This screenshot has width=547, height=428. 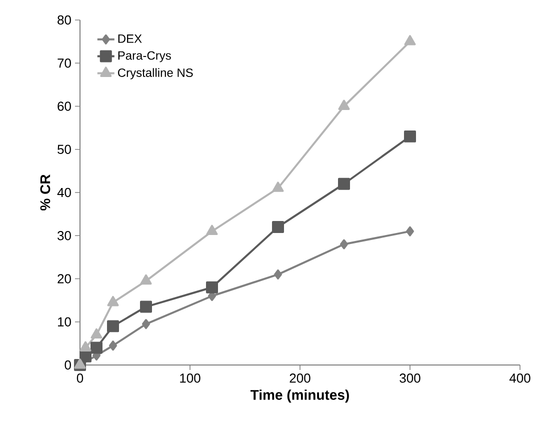 I want to click on y-tick-label: 10, so click(x=64, y=321).